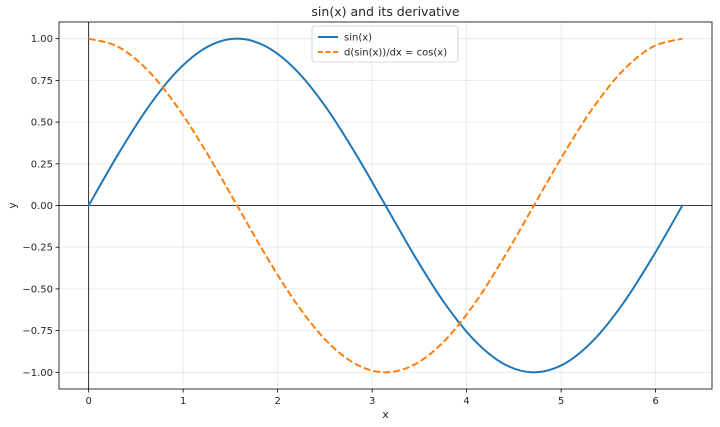  Describe the element at coordinates (42, 39) in the screenshot. I see `y-tick-label: 1.00` at that location.